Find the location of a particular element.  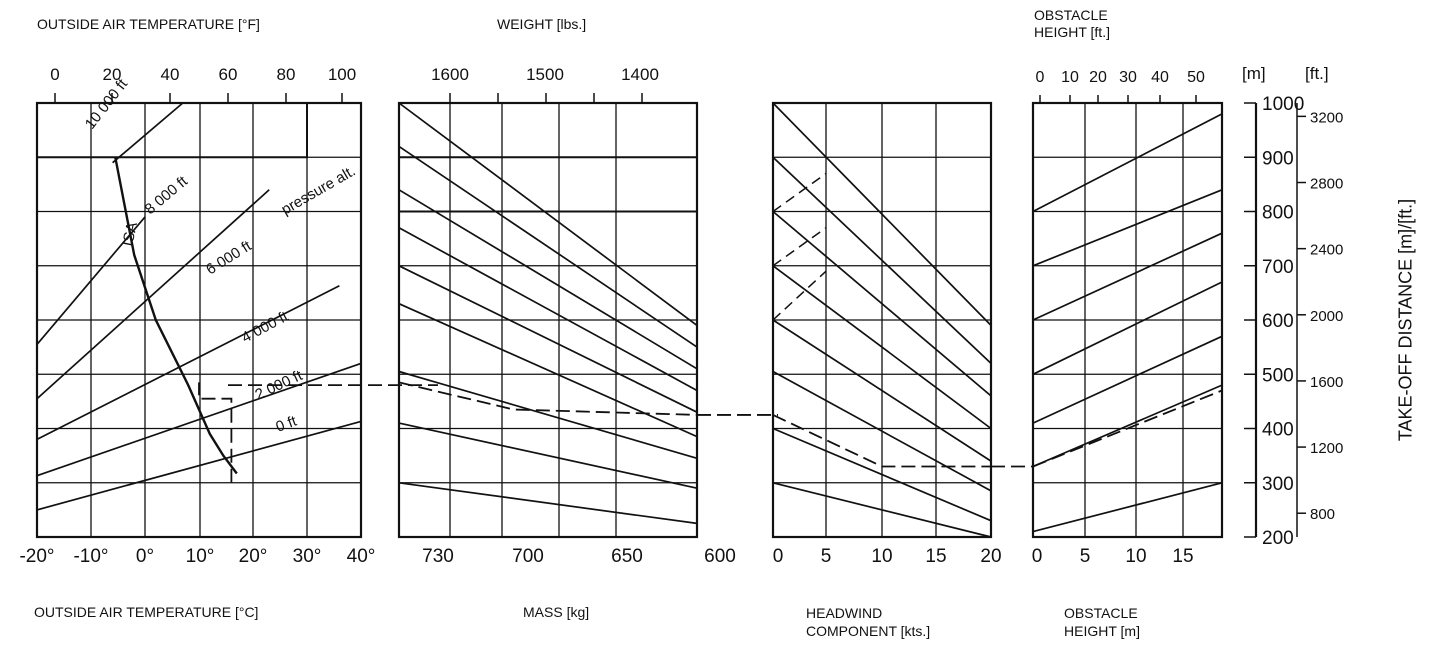

weight-lbs-tick-0: 1600 is located at coordinates (450, 74).